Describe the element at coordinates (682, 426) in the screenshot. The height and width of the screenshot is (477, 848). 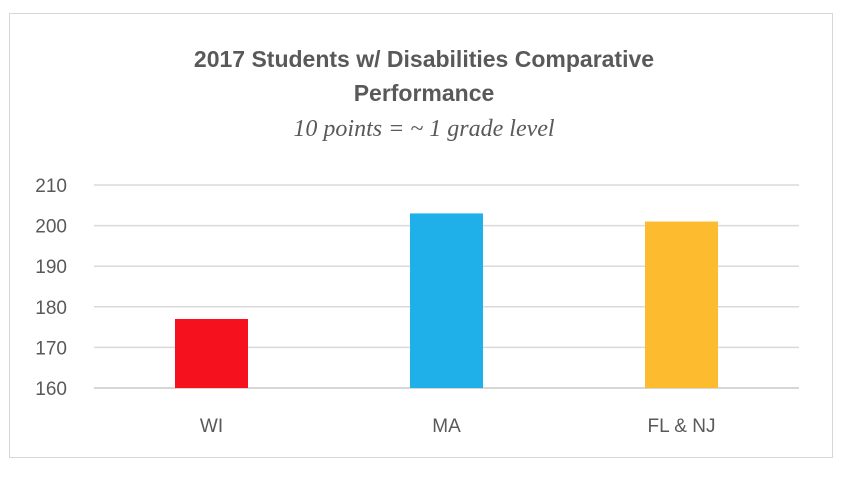
I see `x-tick-label: FL & NJ` at that location.